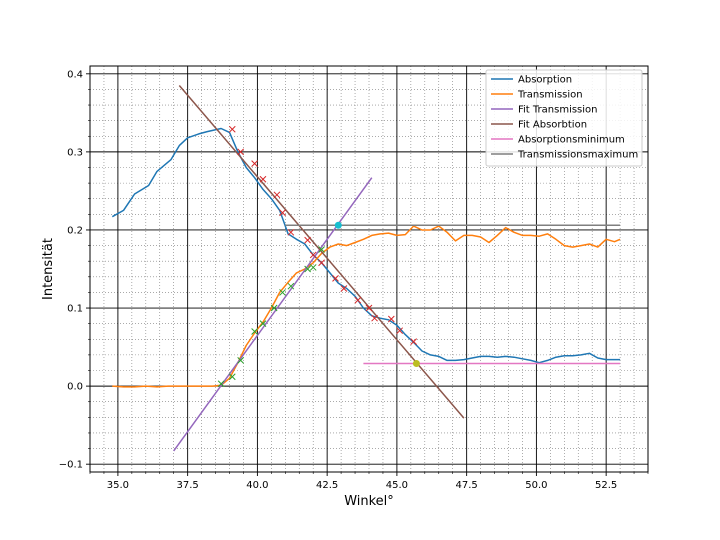 The width and height of the screenshot is (720, 540). Describe the element at coordinates (397, 485) in the screenshot. I see `x-tick-label: 45.0` at that location.